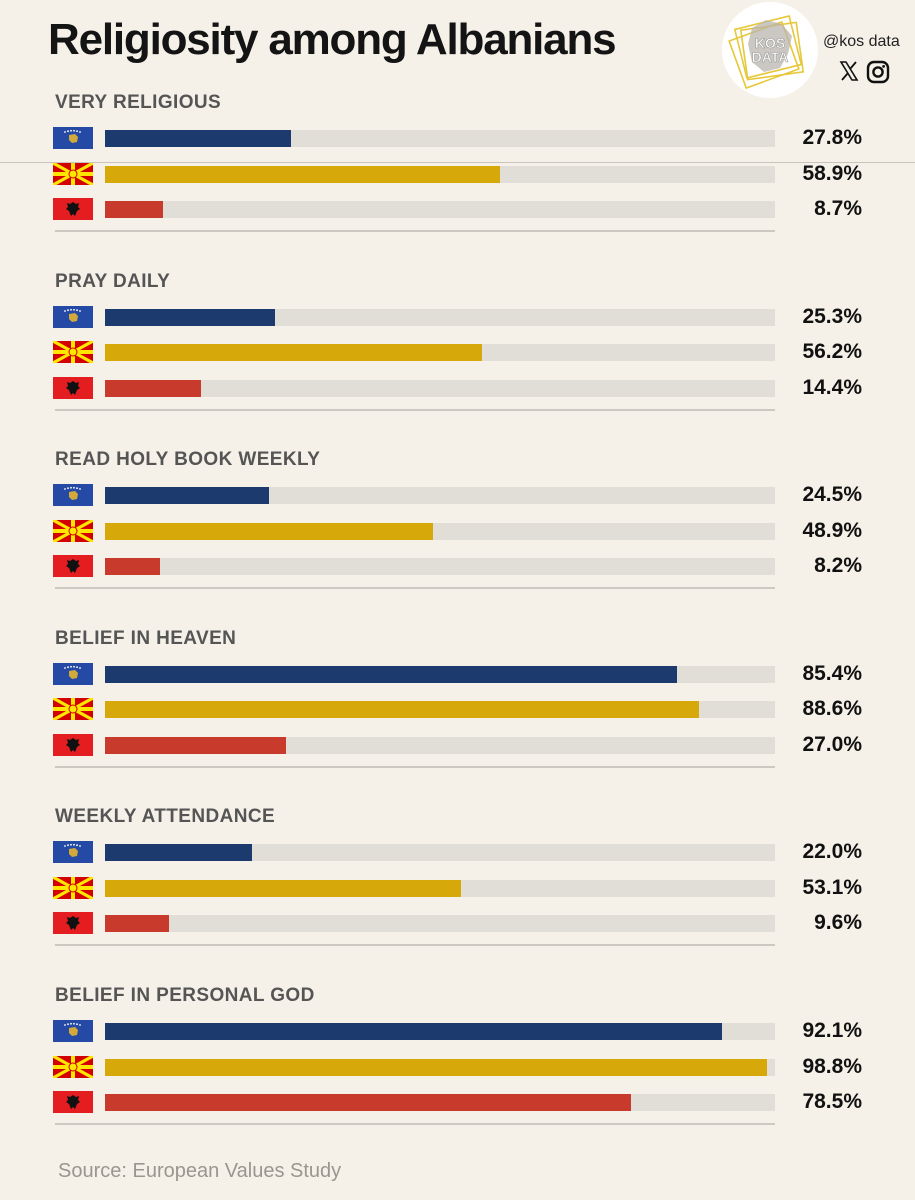 The width and height of the screenshot is (915, 1200). I want to click on data-label: 14.4%, so click(832, 387).